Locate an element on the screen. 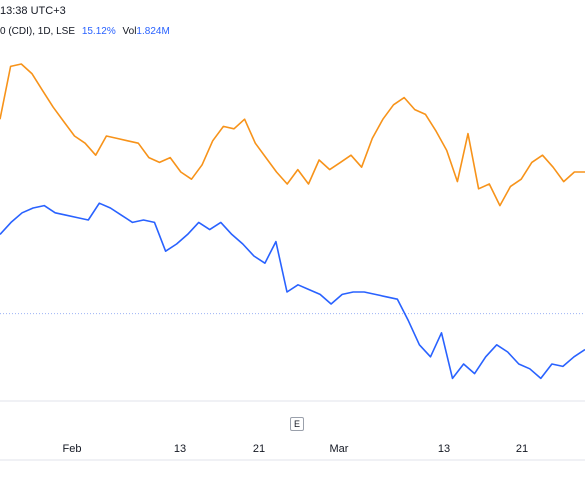 Image resolution: width=585 pixels, height=487 pixels. earnings-event-marker: E is located at coordinates (297, 424).